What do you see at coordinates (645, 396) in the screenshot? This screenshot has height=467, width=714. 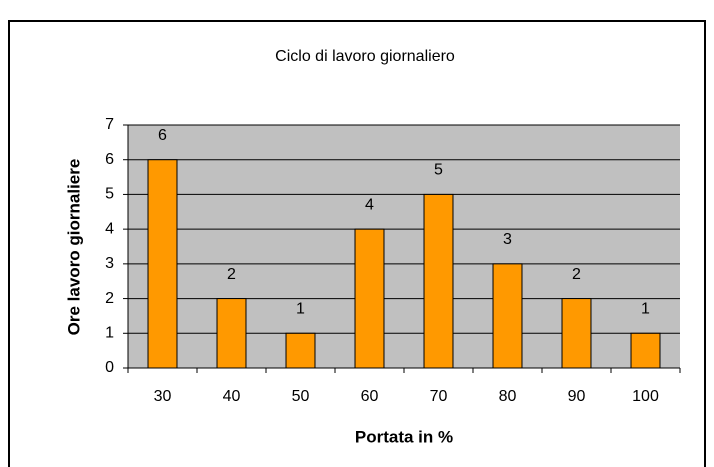 I see `x-tick-label: 100` at bounding box center [645, 396].